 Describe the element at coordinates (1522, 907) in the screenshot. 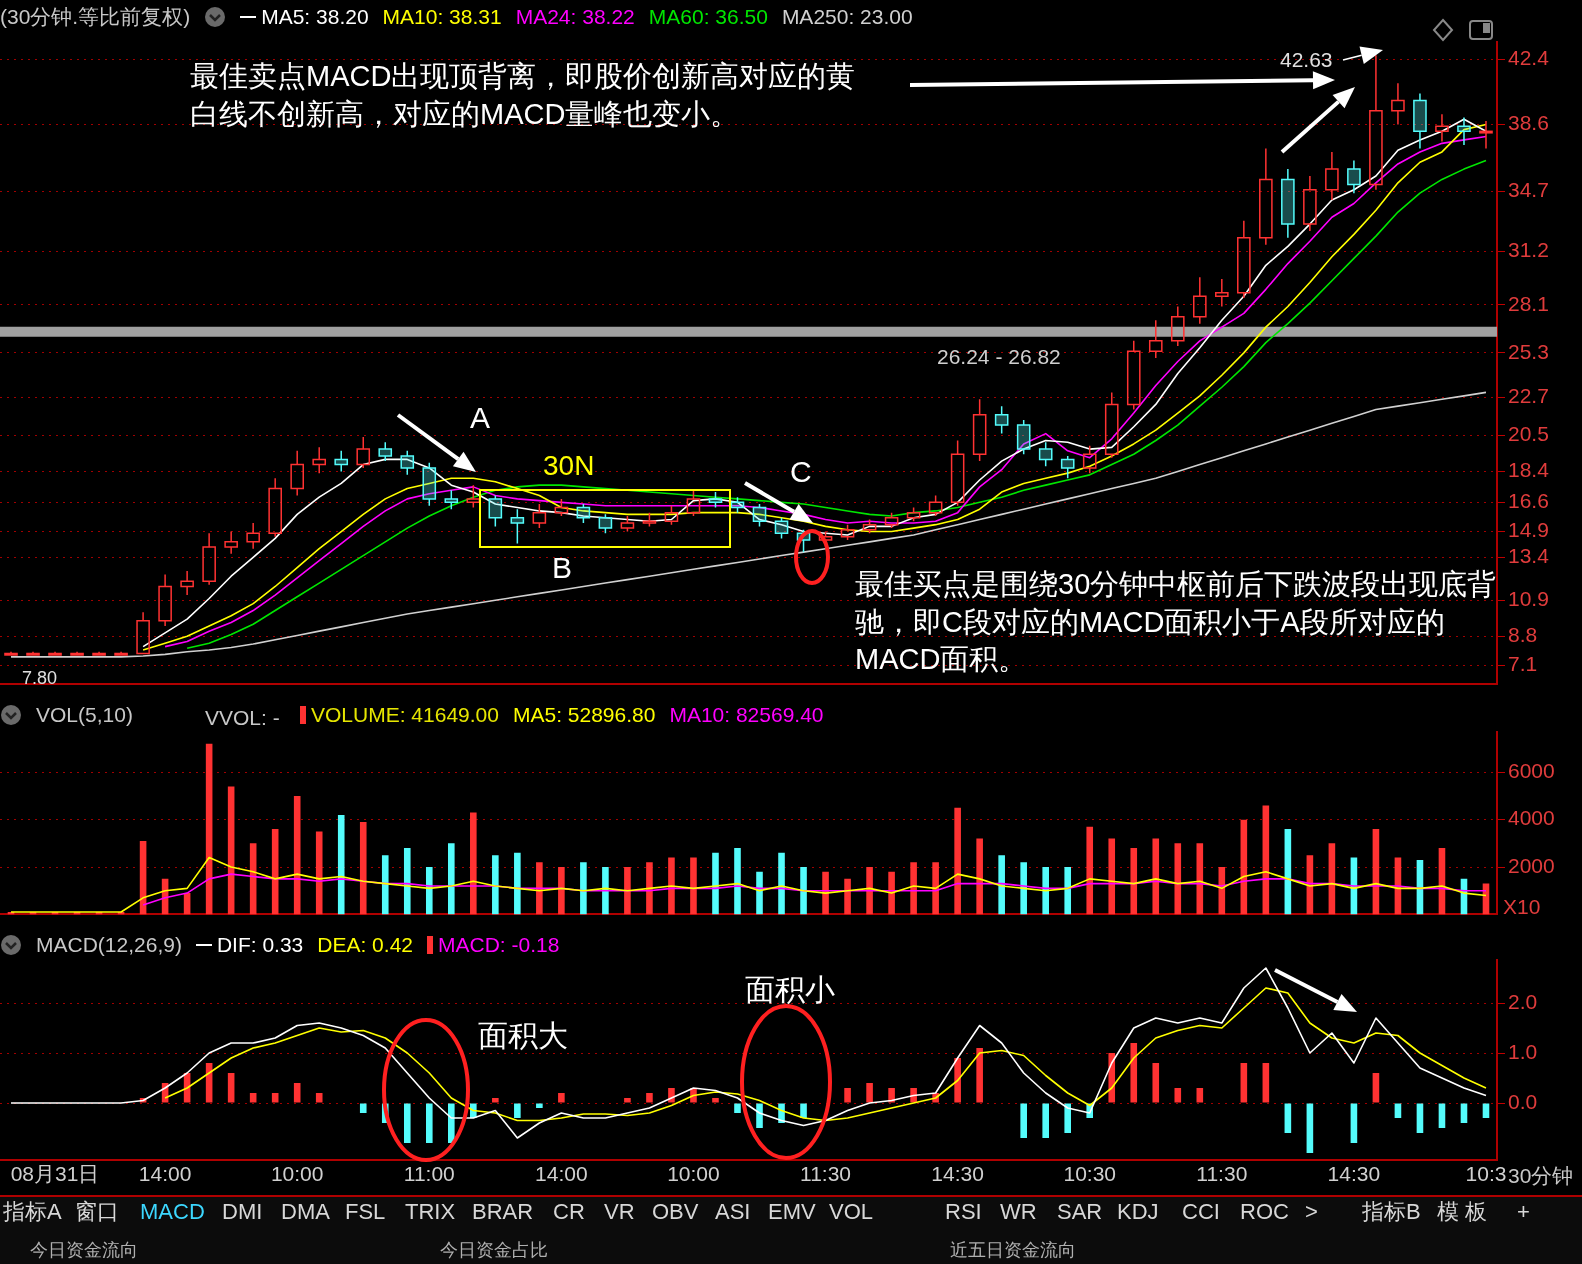

I see `text: X10` at that location.